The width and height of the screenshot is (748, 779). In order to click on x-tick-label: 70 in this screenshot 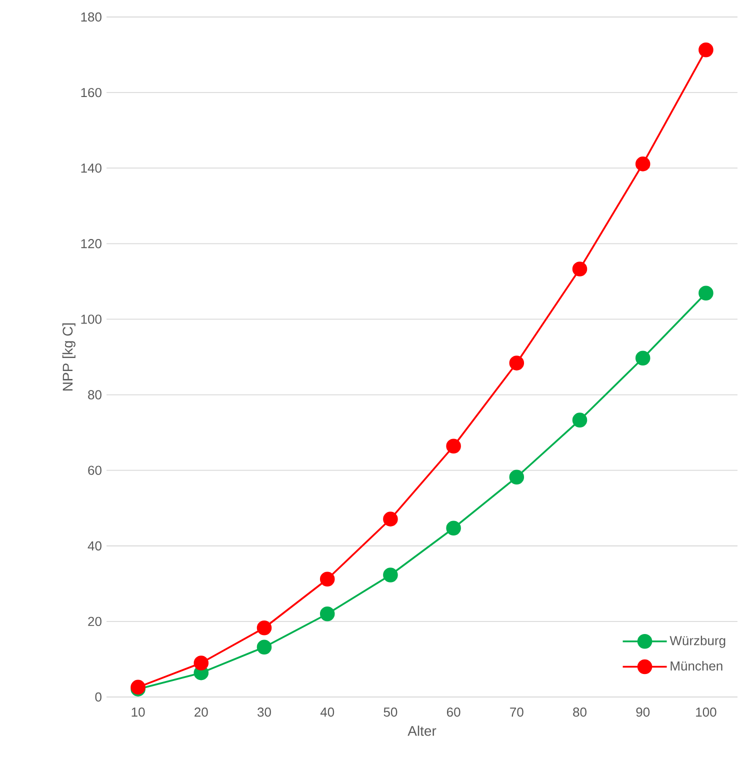, I will do `click(517, 712)`.